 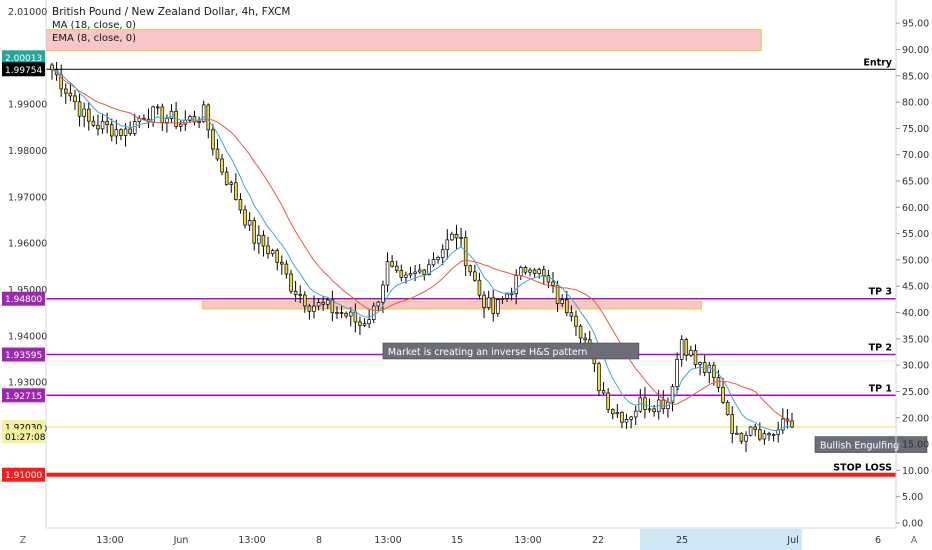 What do you see at coordinates (915, 24) in the screenshot?
I see `right-tick-label: 95.00` at bounding box center [915, 24].